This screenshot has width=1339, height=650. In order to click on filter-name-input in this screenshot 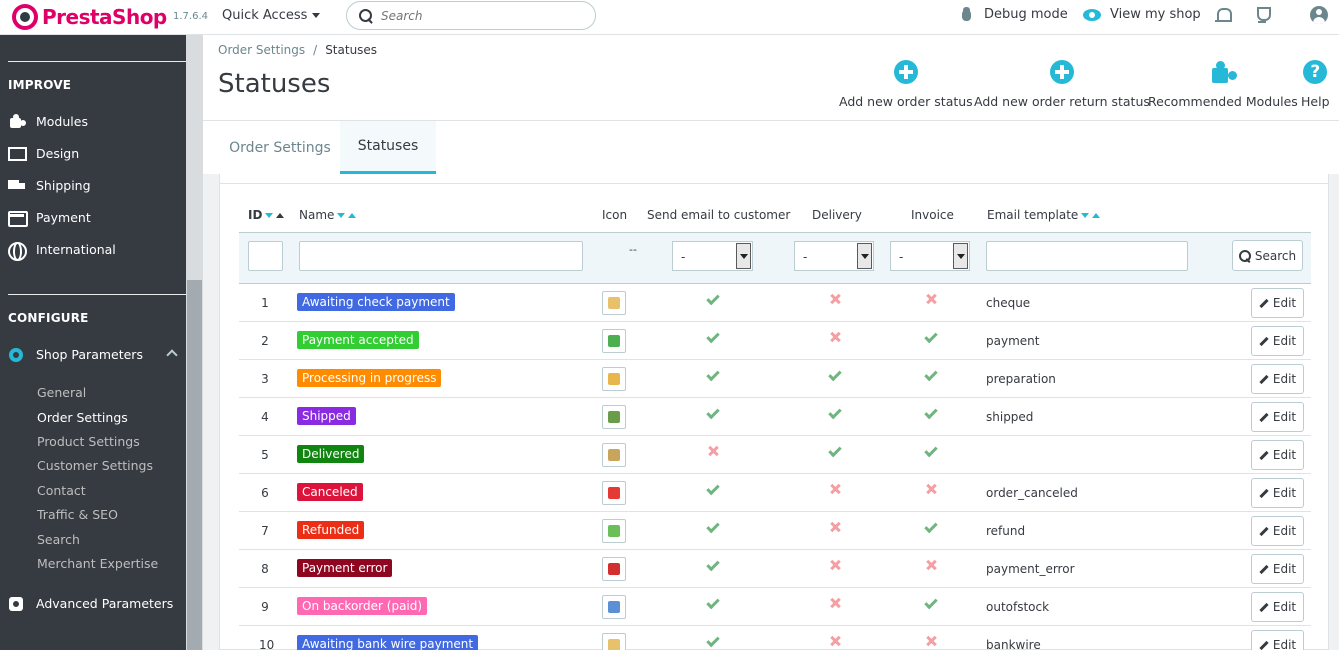, I will do `click(441, 256)`.